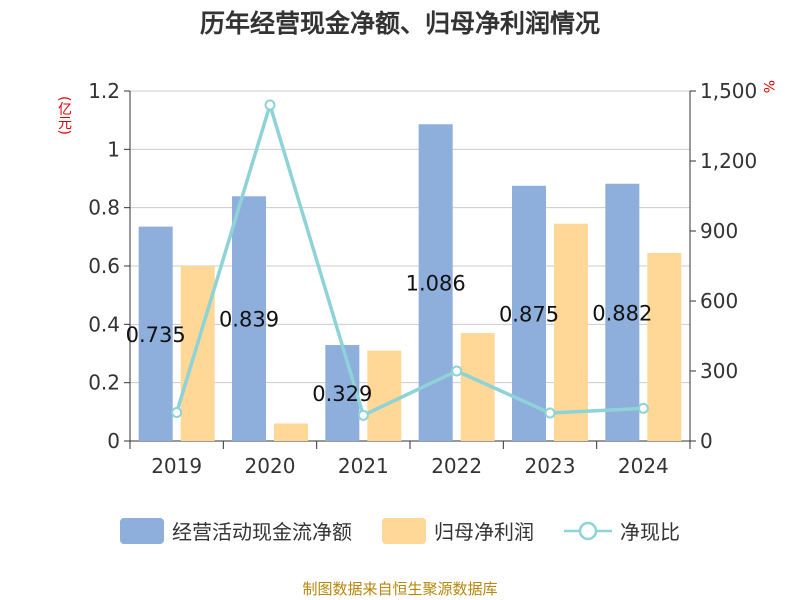  What do you see at coordinates (113, 441) in the screenshot?
I see `left-axis-tick-label: 0` at bounding box center [113, 441].